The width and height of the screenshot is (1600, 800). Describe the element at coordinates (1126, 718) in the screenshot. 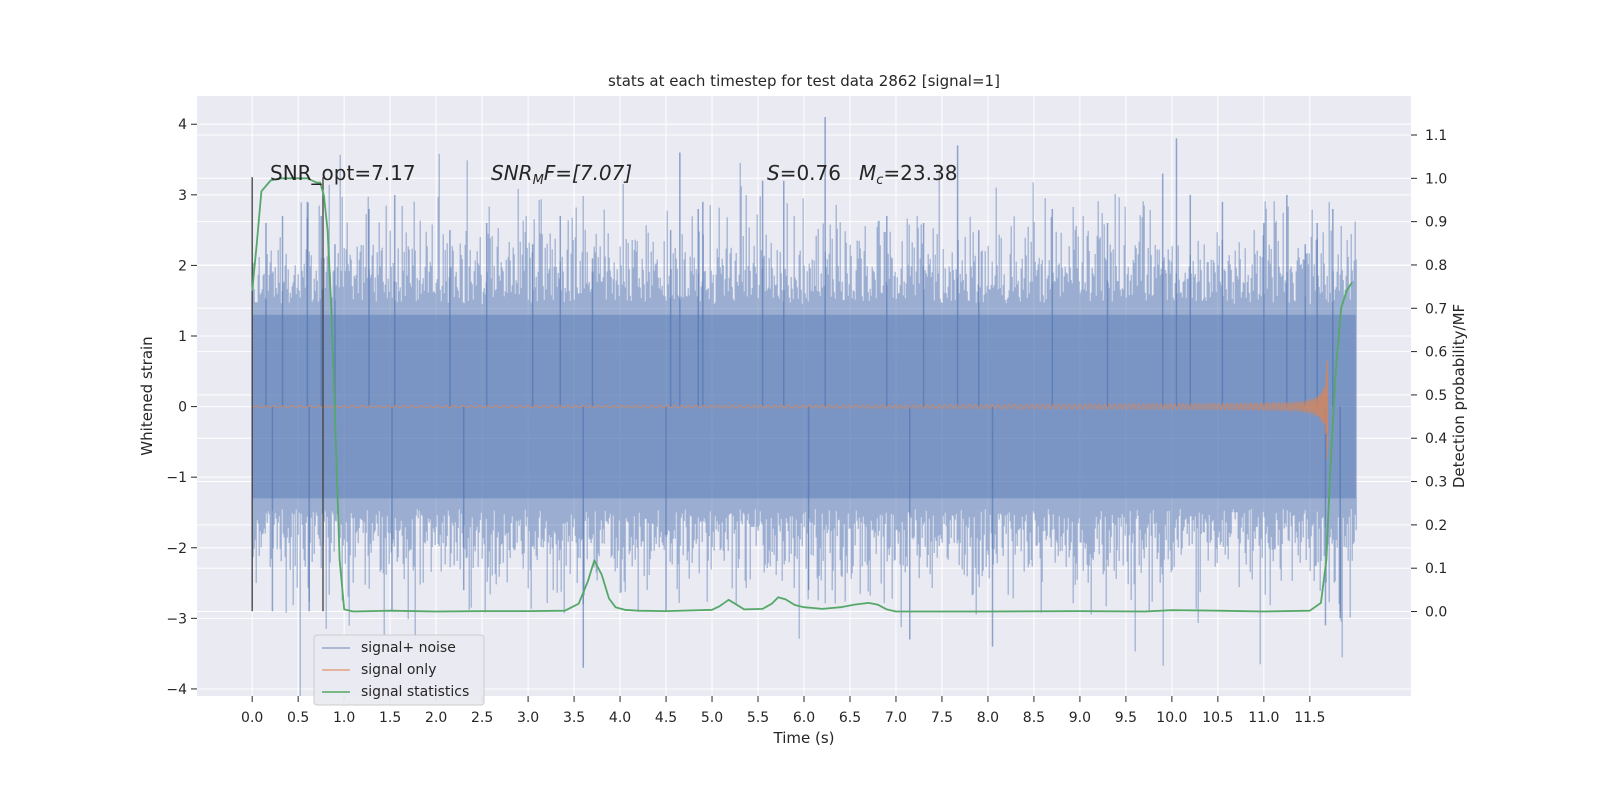

I see `x-tick-label: 9.5` at that location.